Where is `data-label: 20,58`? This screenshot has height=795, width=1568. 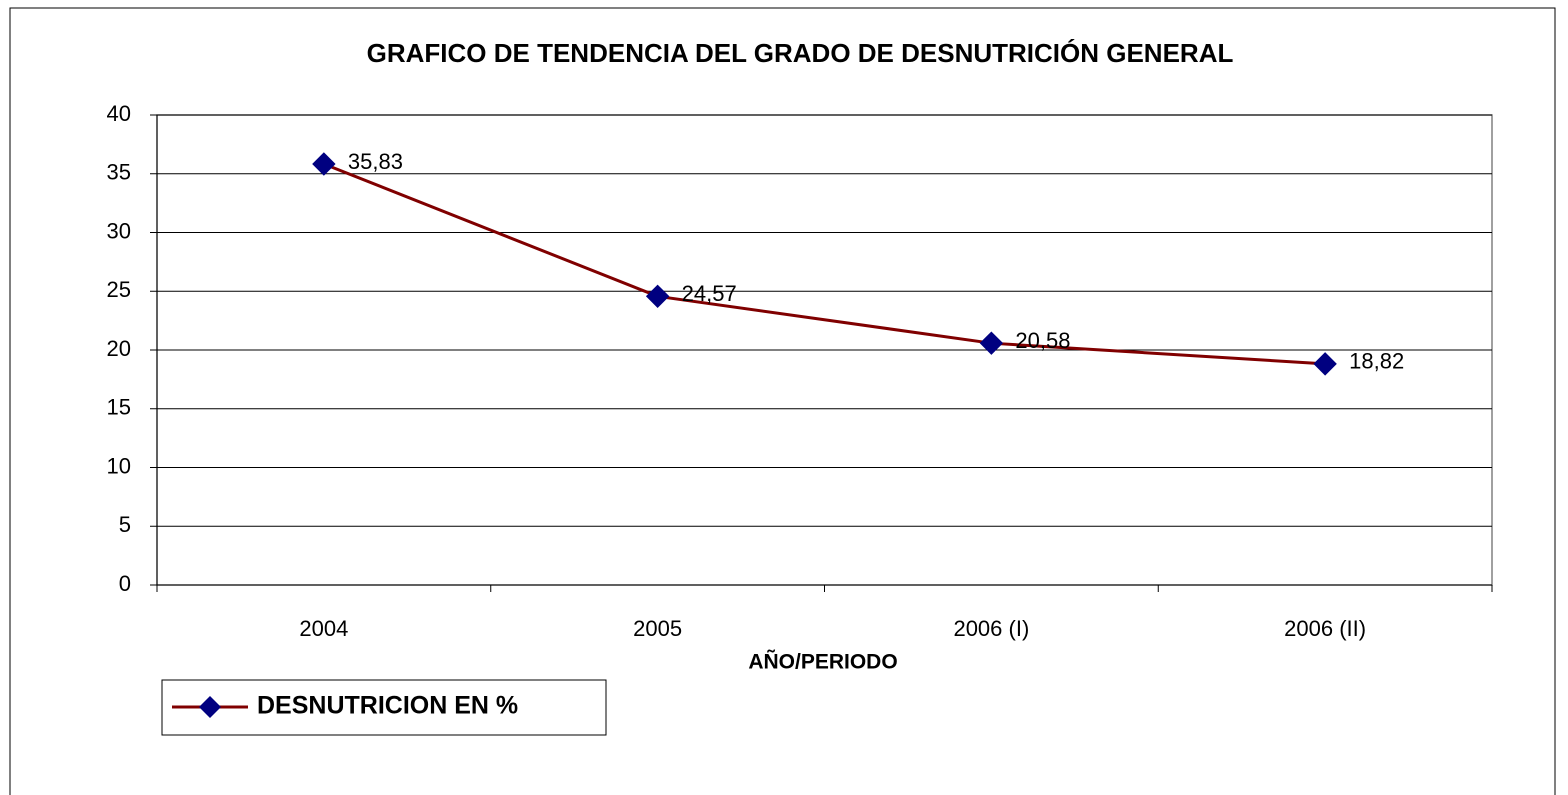 data-label: 20,58 is located at coordinates (1042, 340).